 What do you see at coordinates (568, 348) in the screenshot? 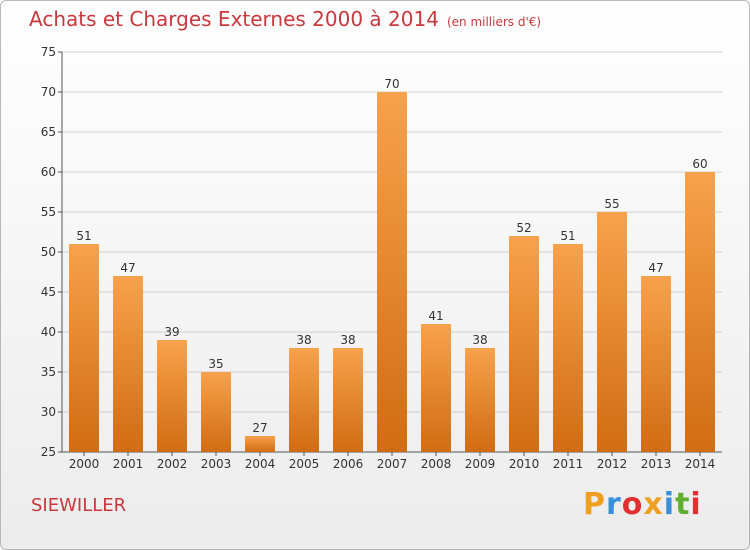
I see `bar-2011` at bounding box center [568, 348].